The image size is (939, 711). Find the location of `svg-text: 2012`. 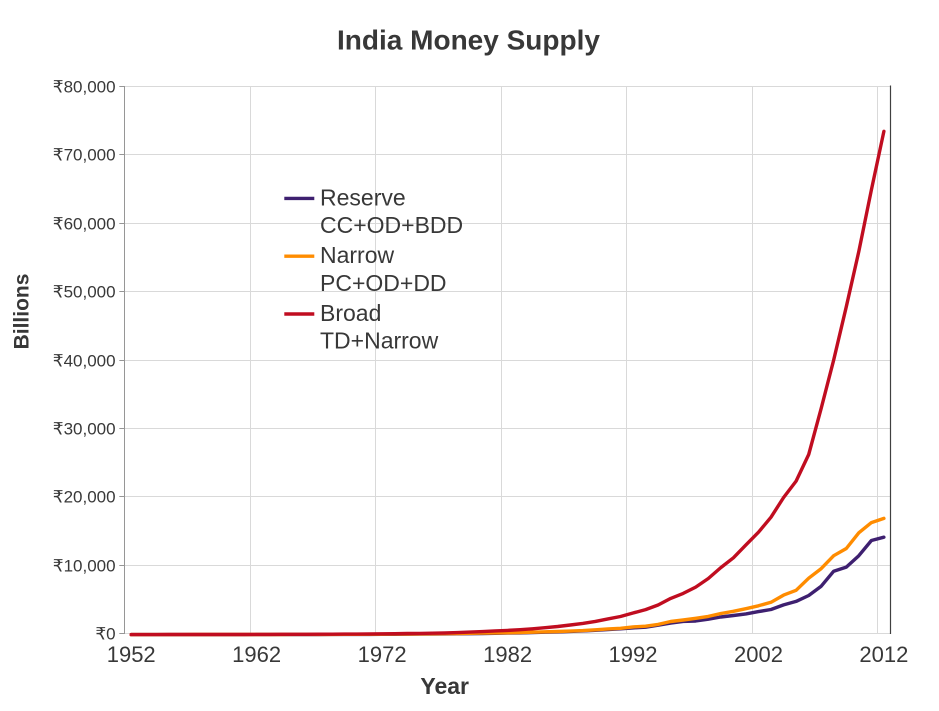

svg-text: 2012 is located at coordinates (883, 654).